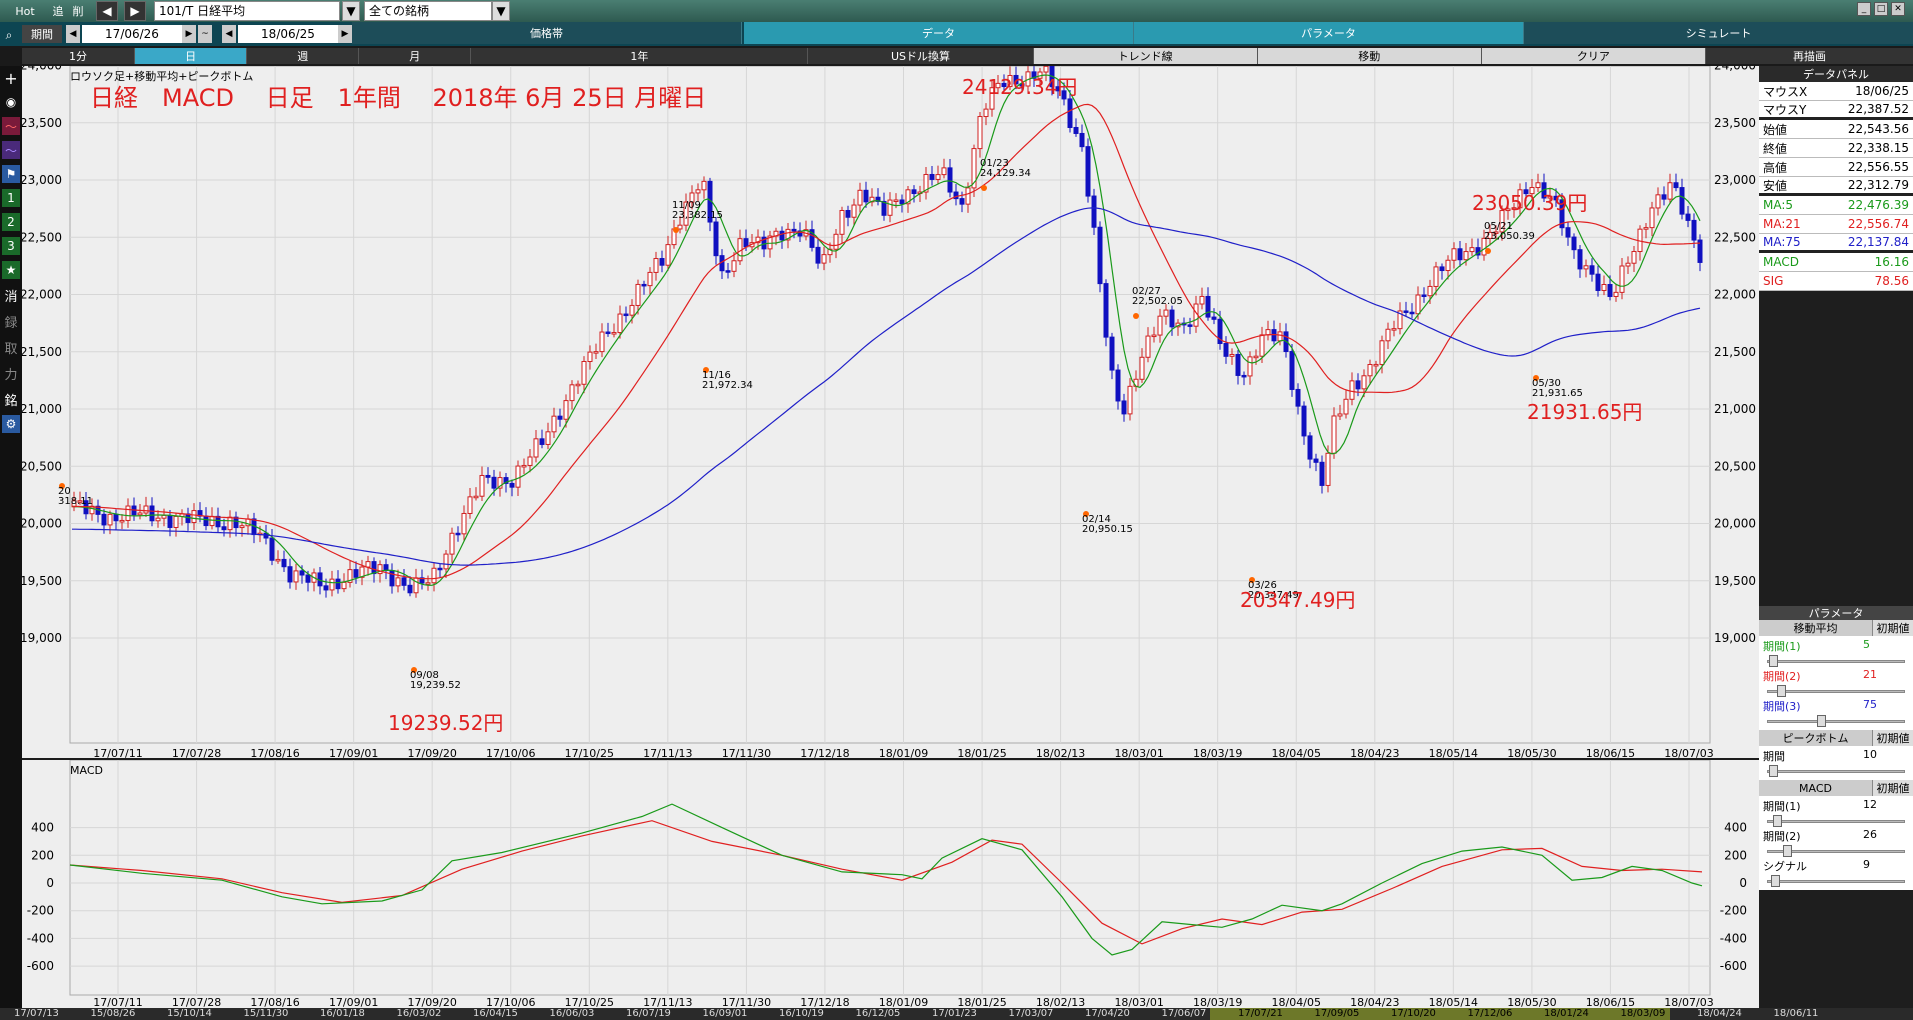 Image resolution: width=1913 pixels, height=1020 pixels. I want to click on camera-icon: ◉, so click(11, 102).